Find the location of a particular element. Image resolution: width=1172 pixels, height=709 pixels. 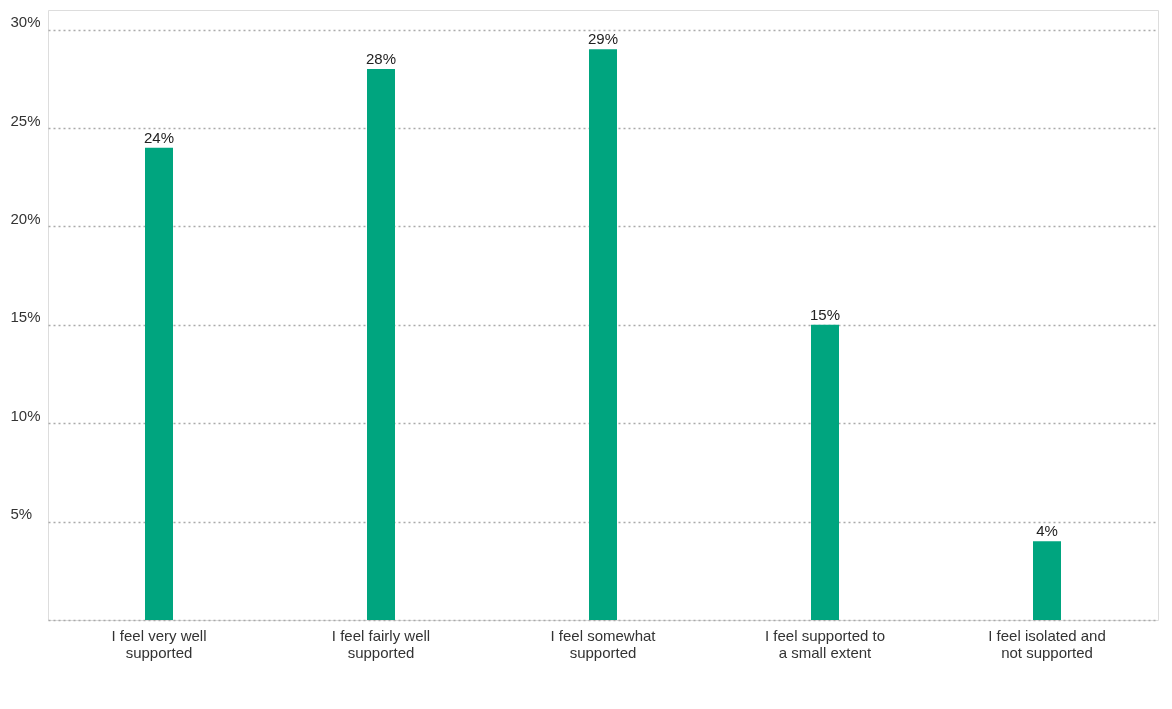

y-tick-label: 5% is located at coordinates (21, 514).